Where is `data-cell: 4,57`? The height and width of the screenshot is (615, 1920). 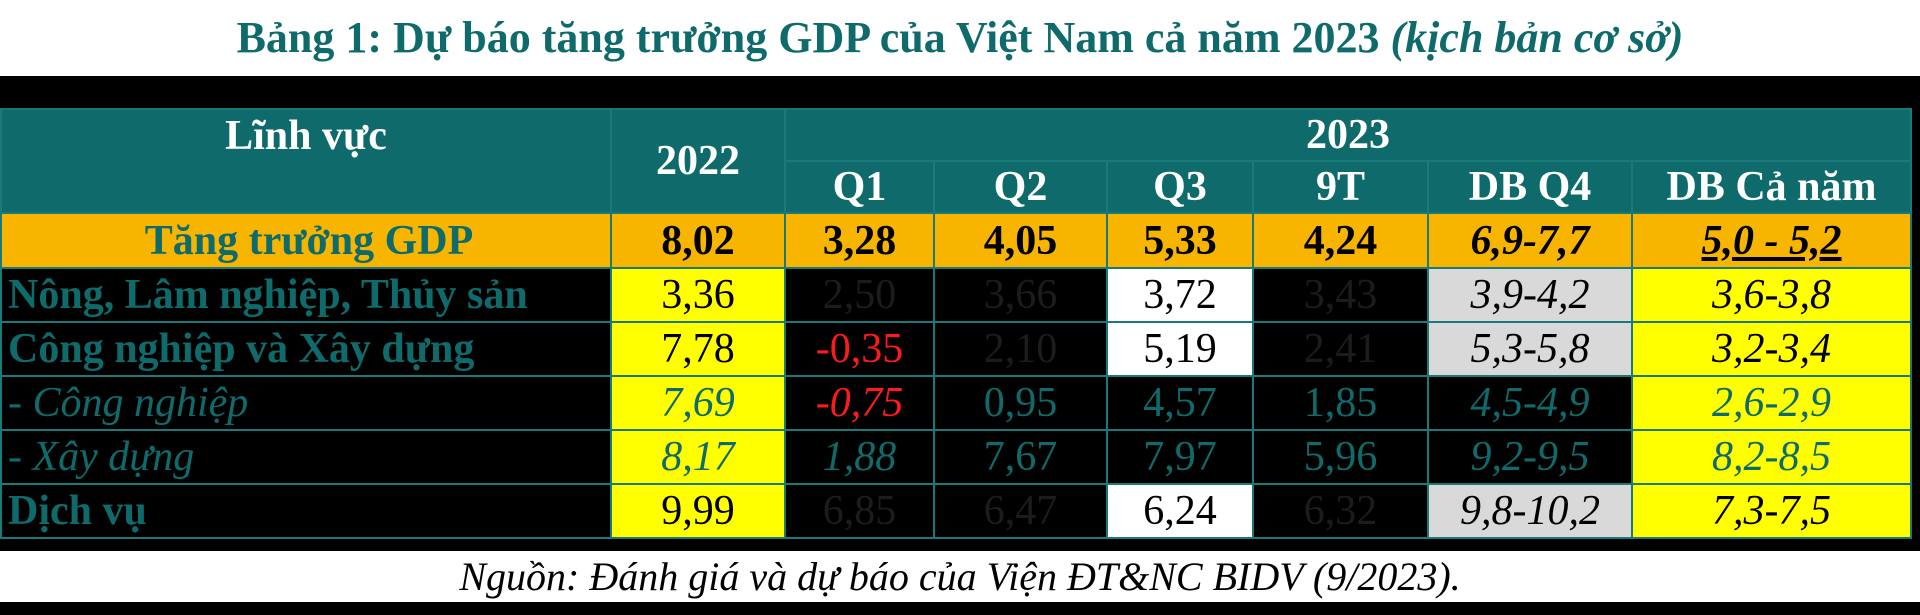
data-cell: 4,57 is located at coordinates (1180, 403).